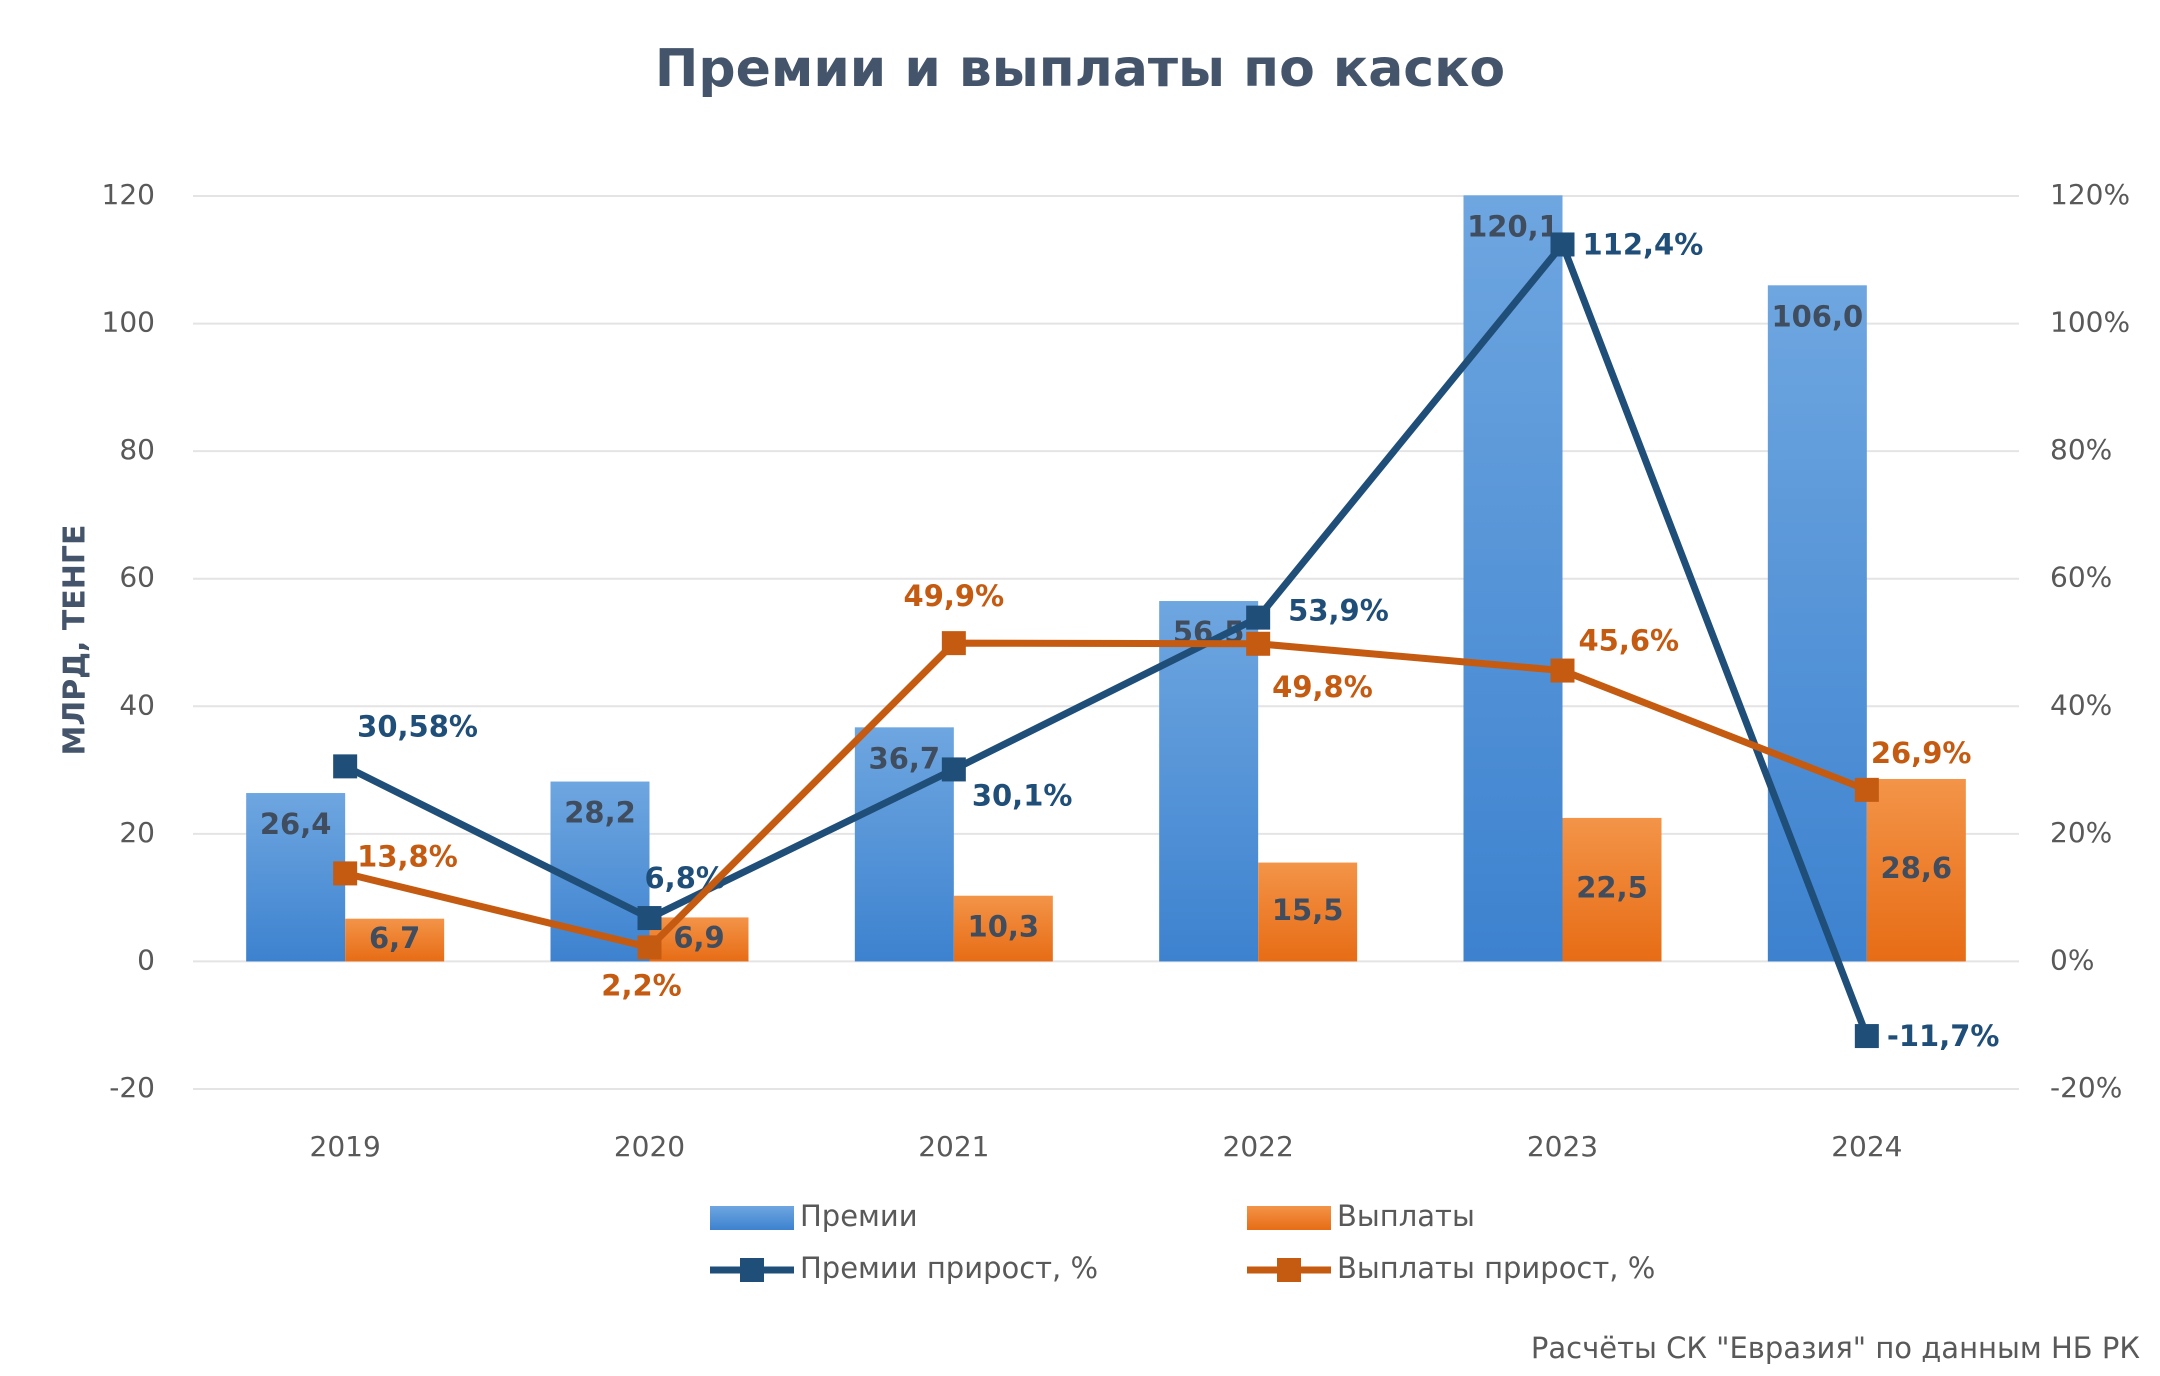 The height and width of the screenshot is (1376, 2160). Describe the element at coordinates (2081, 449) in the screenshot. I see `y2-tick-label: 80%` at that location.